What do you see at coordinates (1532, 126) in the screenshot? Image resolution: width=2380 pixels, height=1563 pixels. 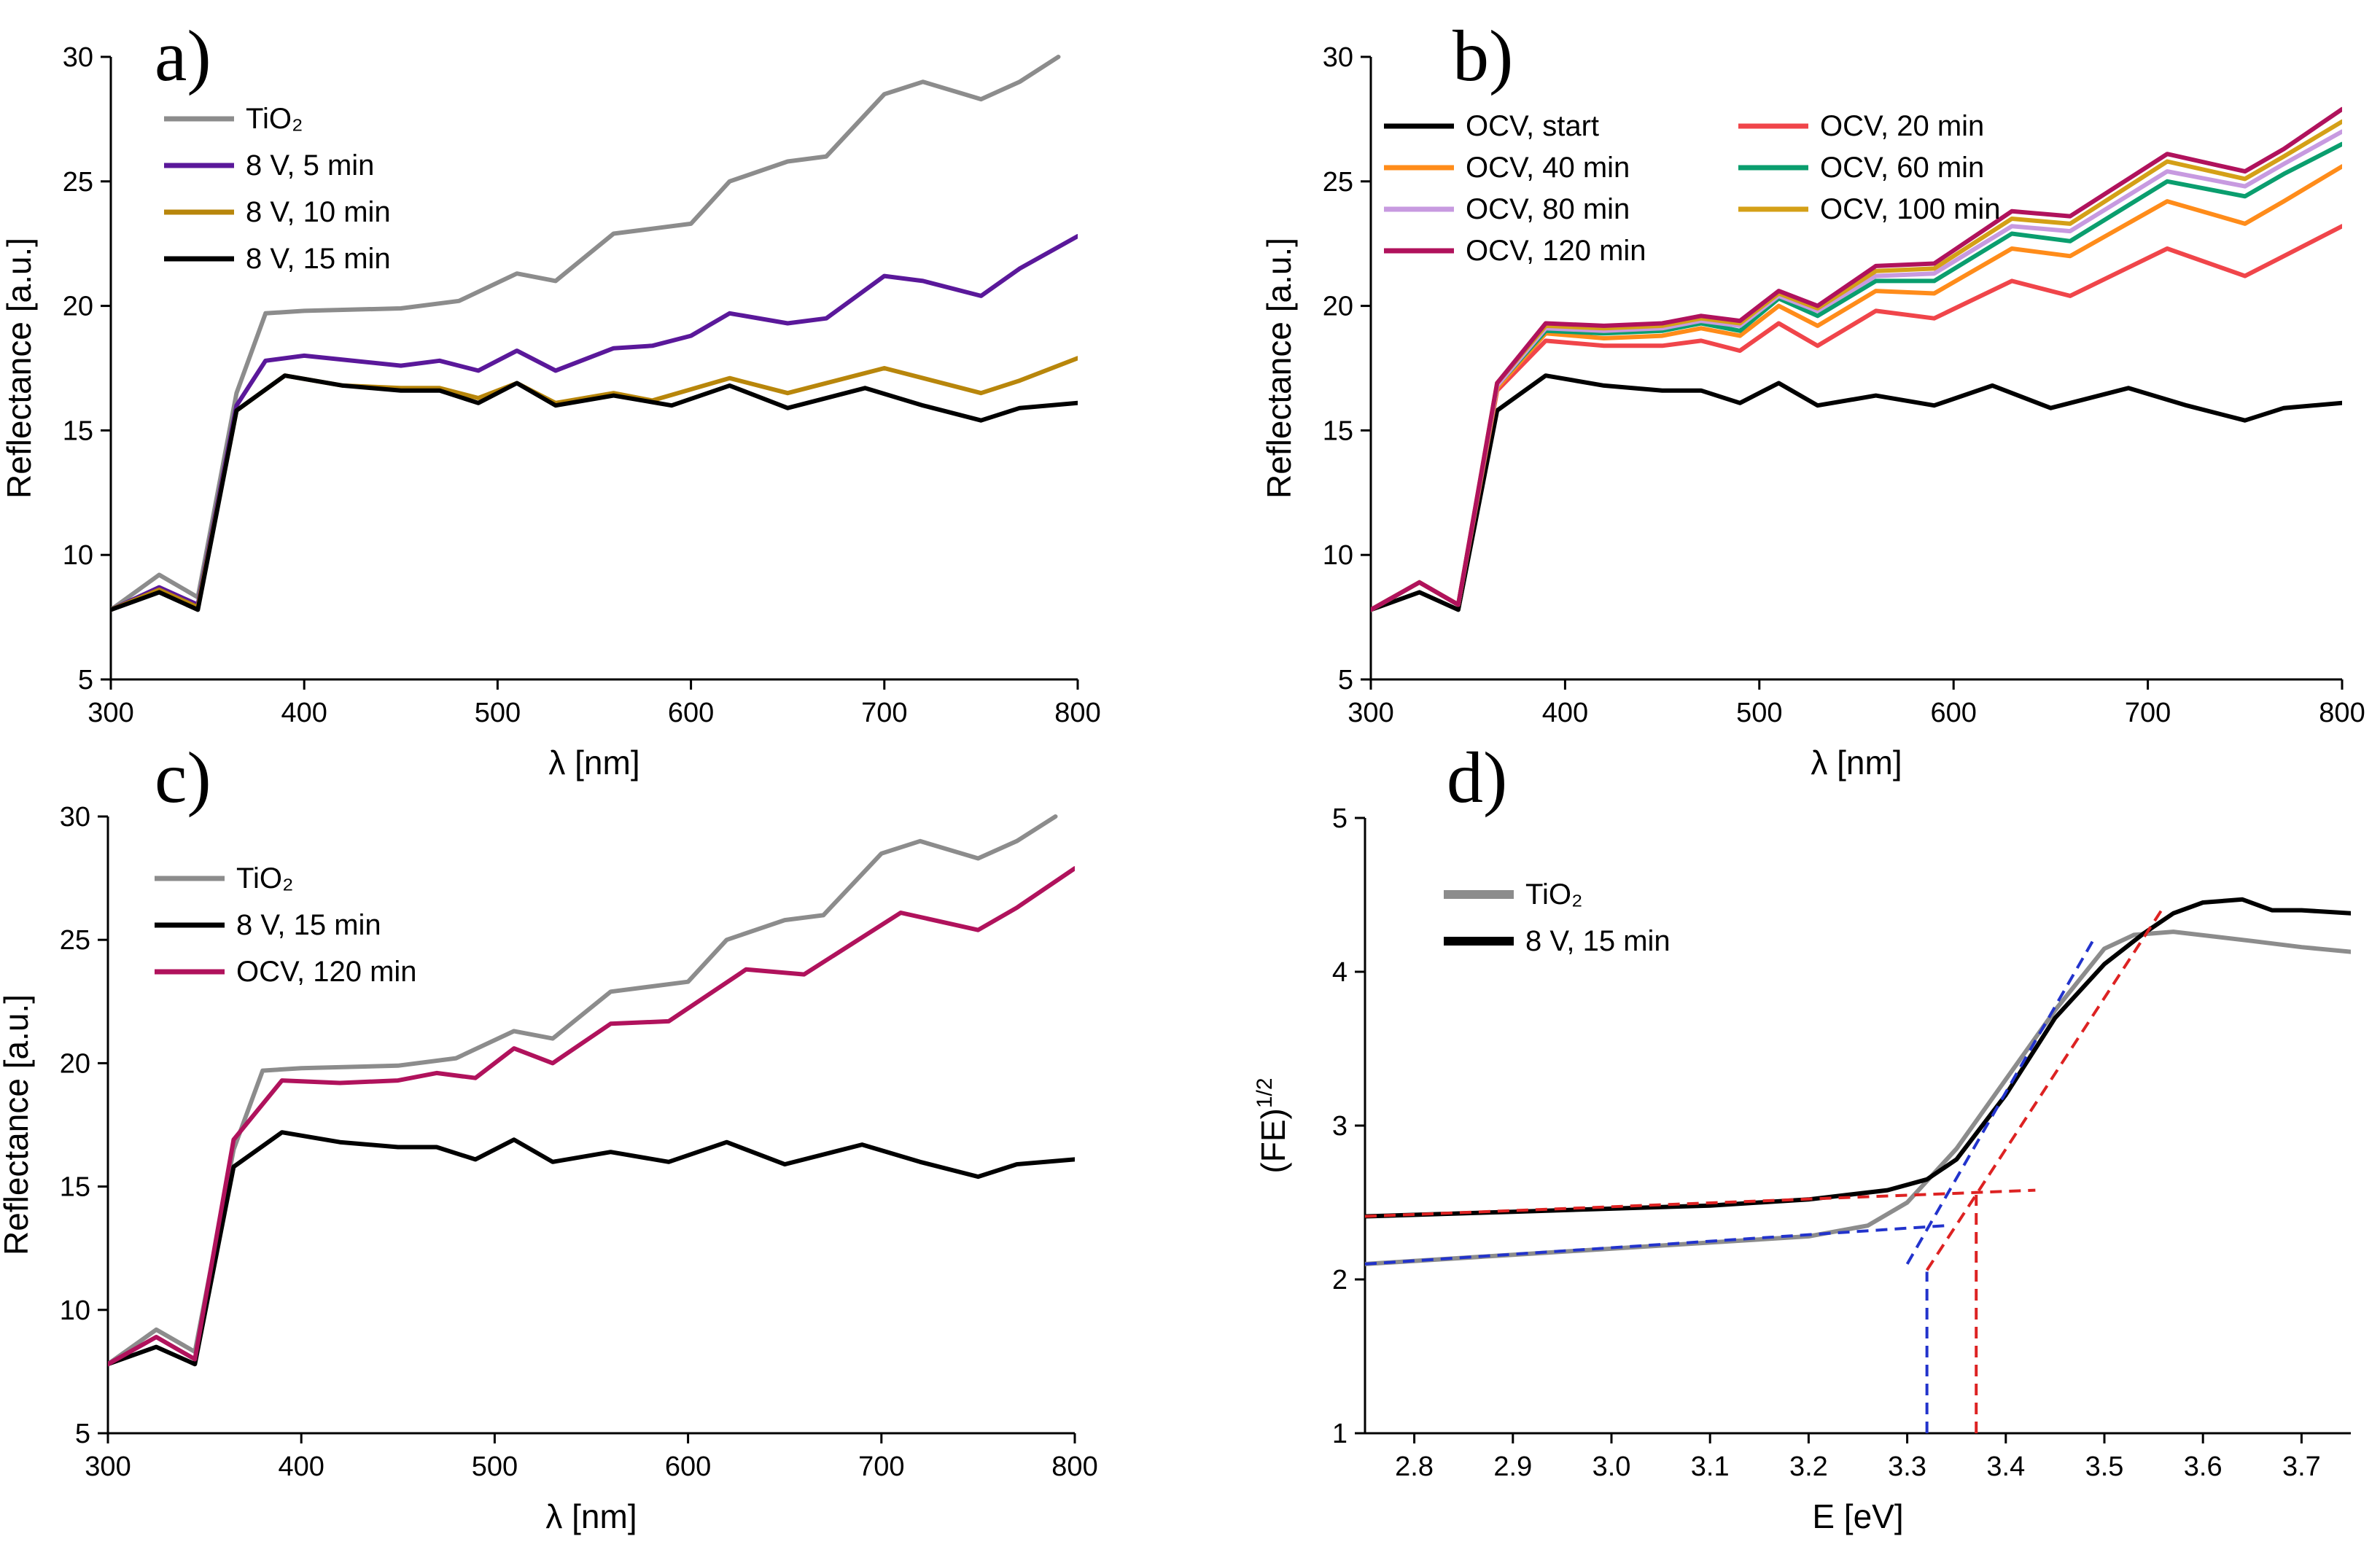 I see `legend-label: OCV, start` at bounding box center [1532, 126].